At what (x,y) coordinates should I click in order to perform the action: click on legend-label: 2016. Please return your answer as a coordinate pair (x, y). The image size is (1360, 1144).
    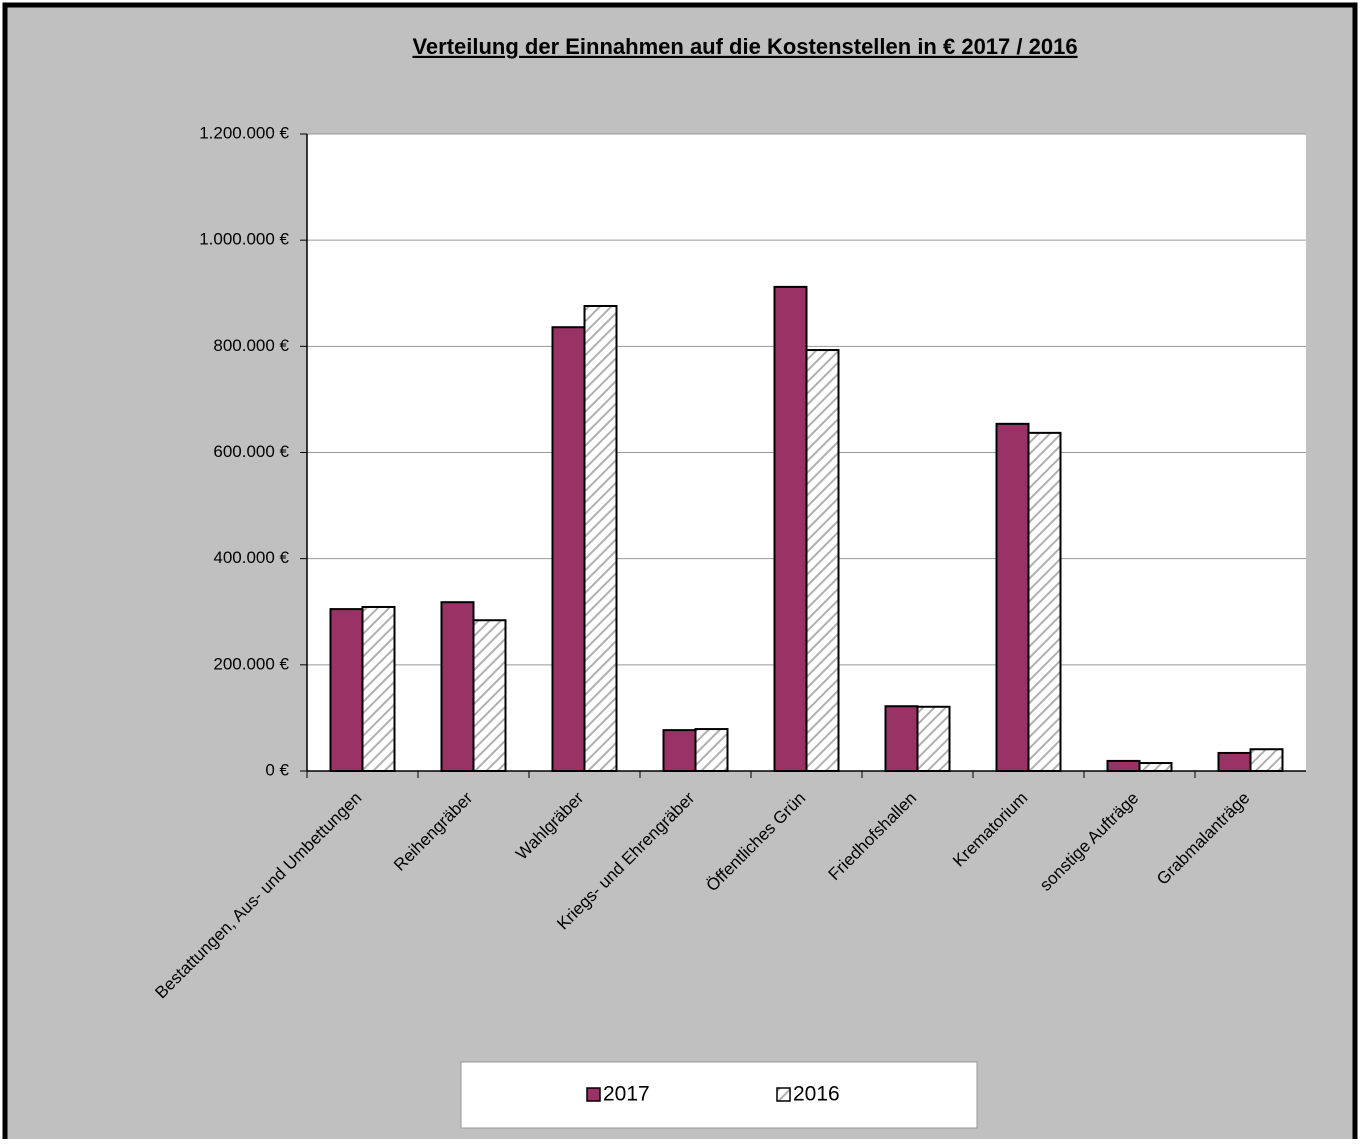
    Looking at the image, I should click on (816, 1094).